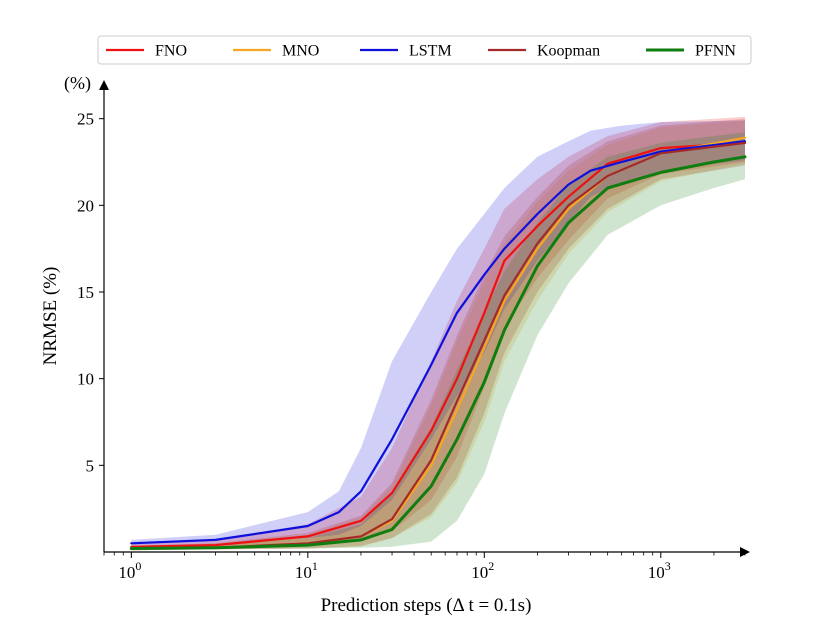  What do you see at coordinates (715, 51) in the screenshot?
I see `legend-label-pfnn: PFNN` at bounding box center [715, 51].